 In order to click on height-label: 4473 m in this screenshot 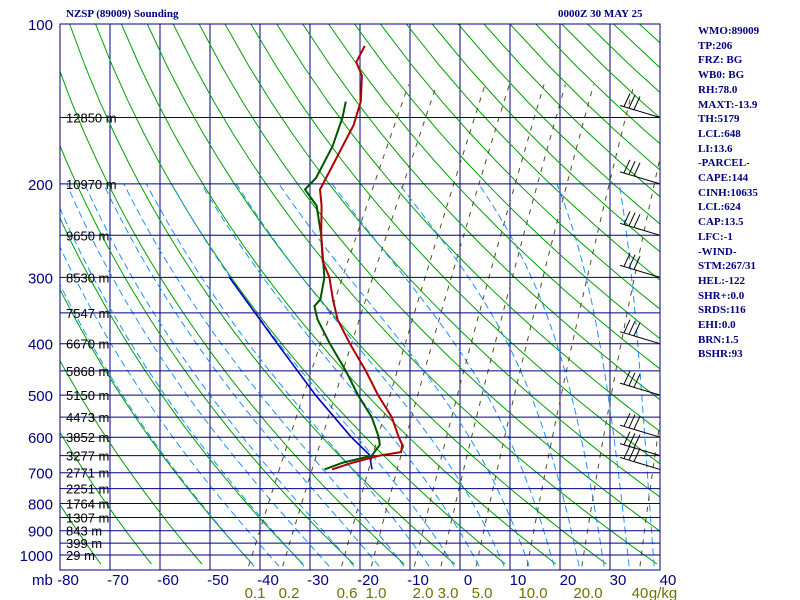, I will do `click(87, 417)`.